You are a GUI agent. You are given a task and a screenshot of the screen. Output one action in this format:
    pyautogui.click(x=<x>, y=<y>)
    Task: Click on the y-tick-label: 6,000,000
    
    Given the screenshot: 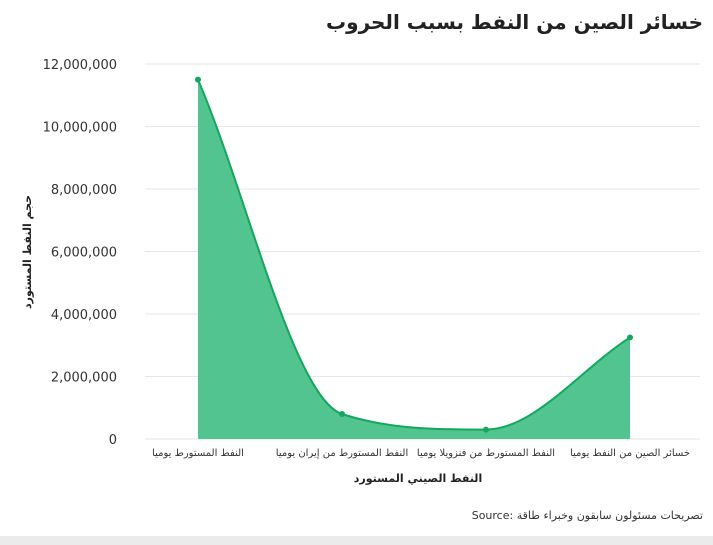 What is the action you would take?
    pyautogui.click(x=84, y=253)
    